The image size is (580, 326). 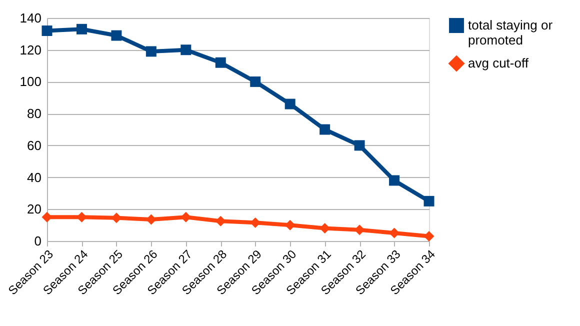 I want to click on y-tick-label: 80, so click(x=34, y=114).